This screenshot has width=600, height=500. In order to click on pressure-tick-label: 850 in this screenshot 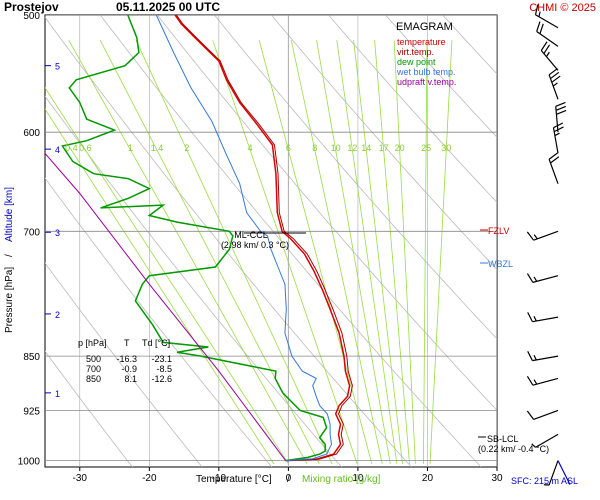, I will do `click(31, 357)`.